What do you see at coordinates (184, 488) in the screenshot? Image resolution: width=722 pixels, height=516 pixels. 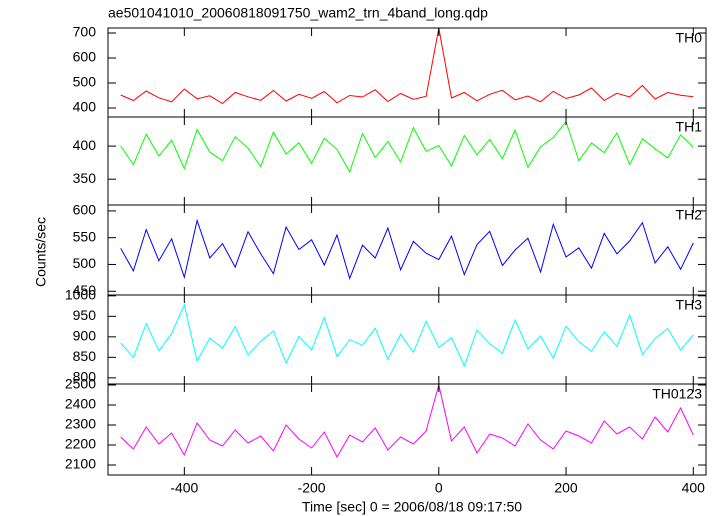 I see `x-tick-label: -400` at bounding box center [184, 488].